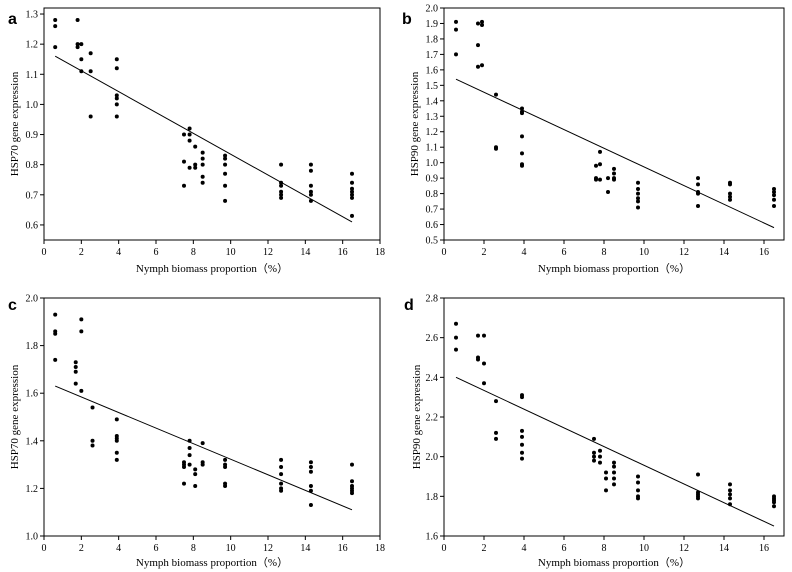 This screenshot has width=792, height=572. I want to click on y-tick-label: 1.1, so click(32, 75).